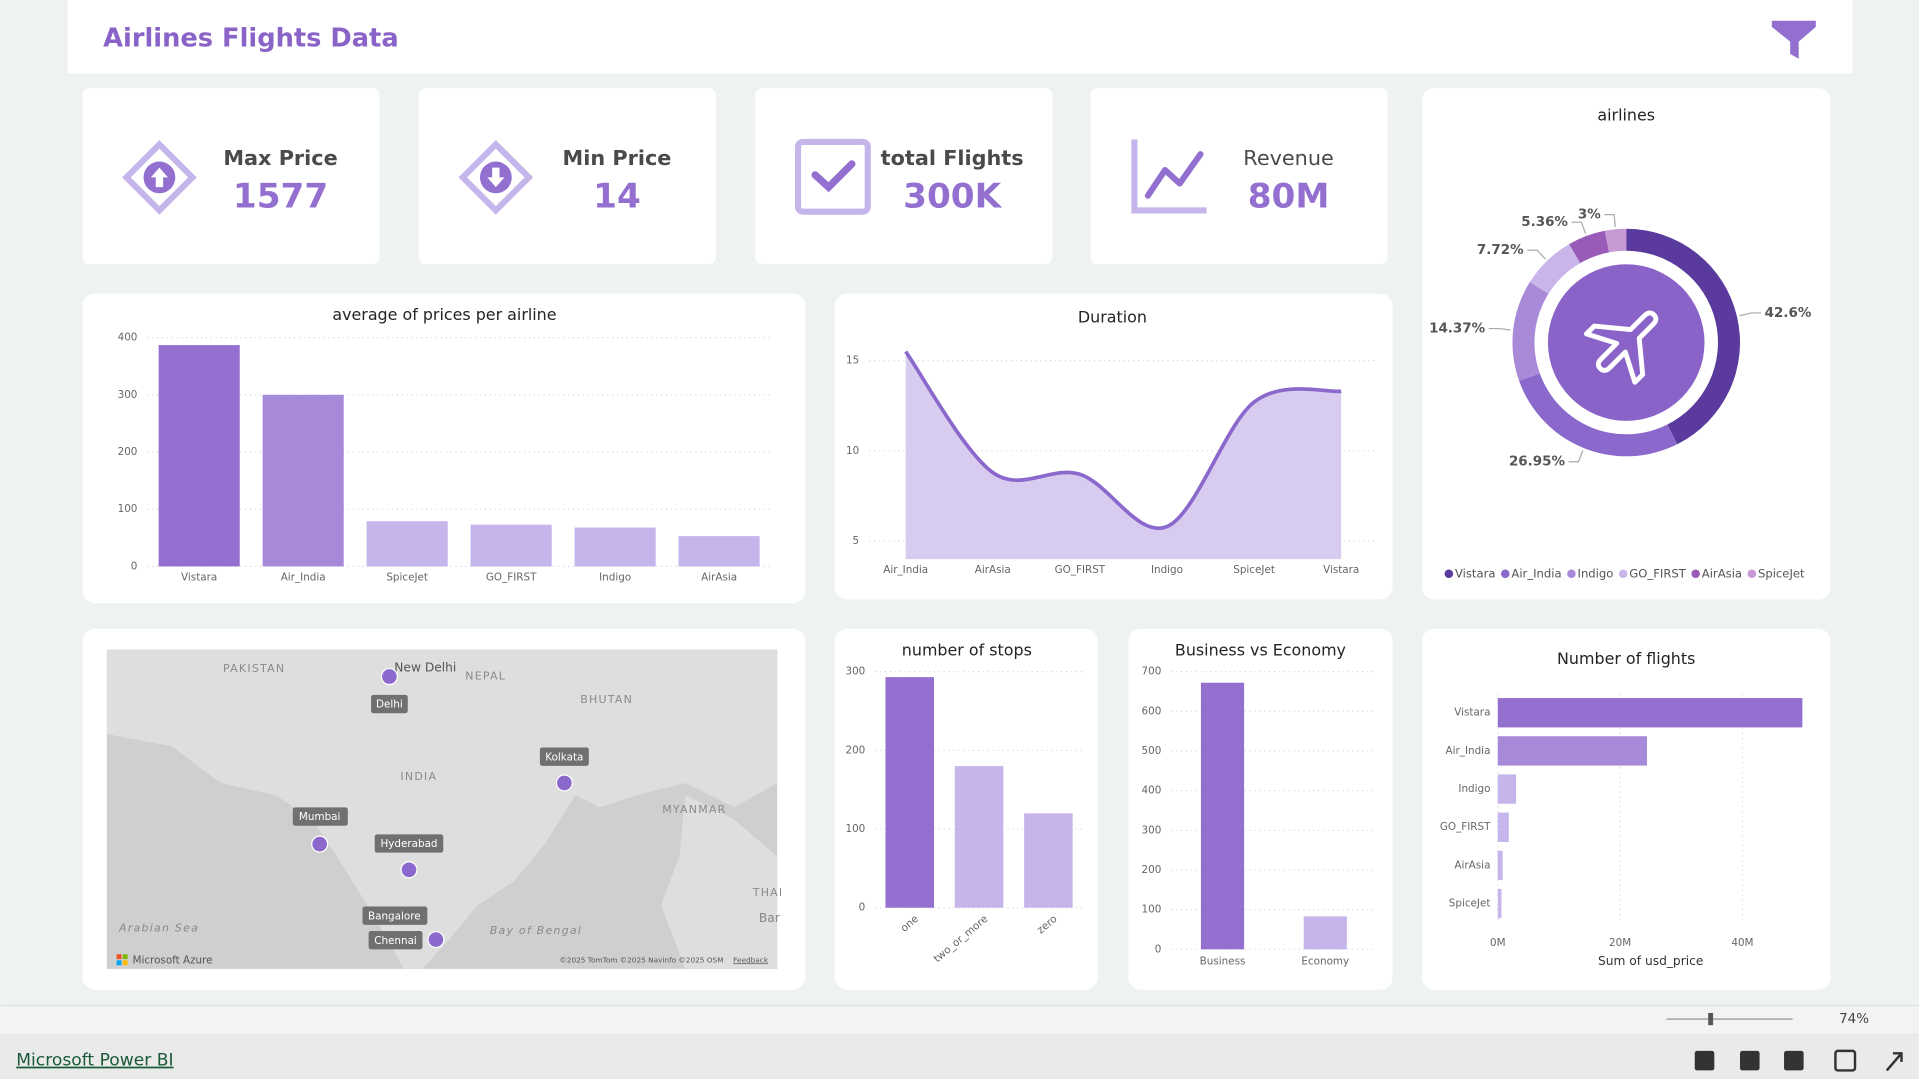  What do you see at coordinates (407, 577) in the screenshot?
I see `x-tick-label: SpiceJet` at bounding box center [407, 577].